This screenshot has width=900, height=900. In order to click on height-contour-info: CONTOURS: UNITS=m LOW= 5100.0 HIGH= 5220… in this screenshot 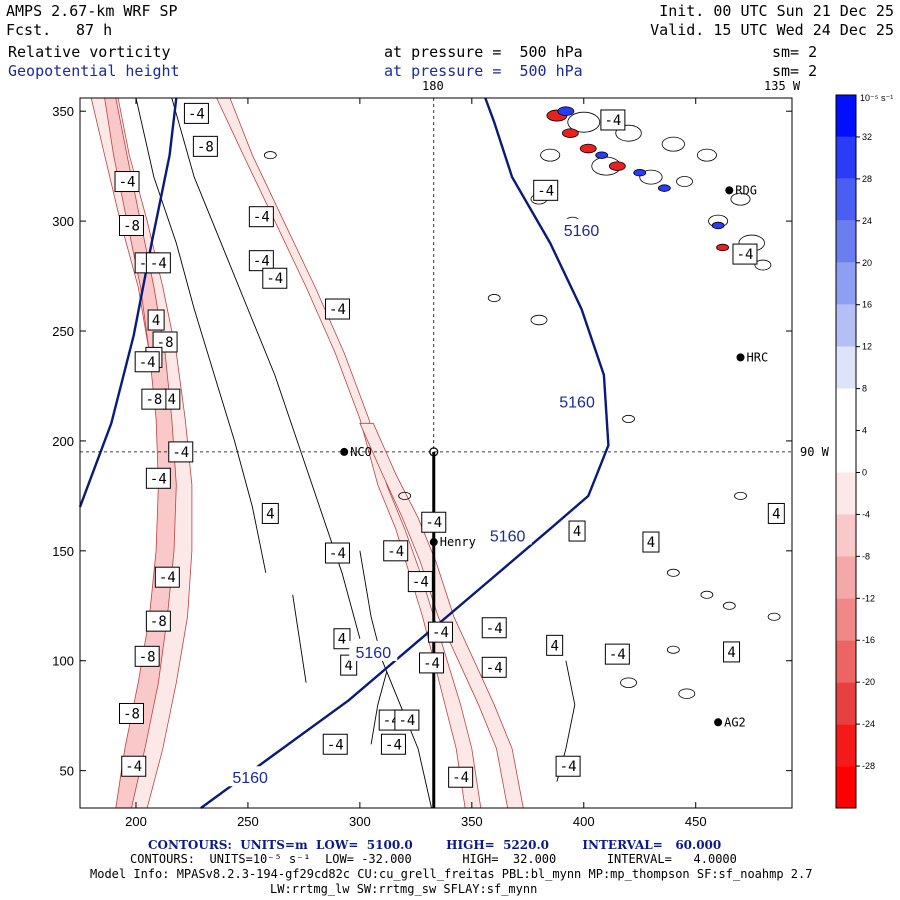, I will do `click(435, 845)`.